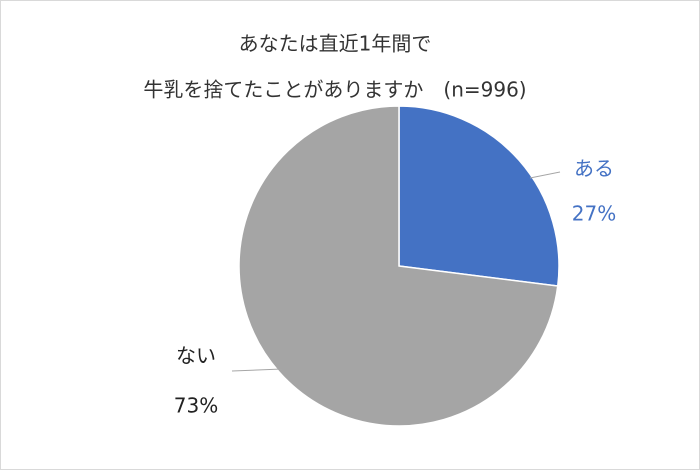 The width and height of the screenshot is (700, 470). I want to click on category-label: ない, so click(196, 356).